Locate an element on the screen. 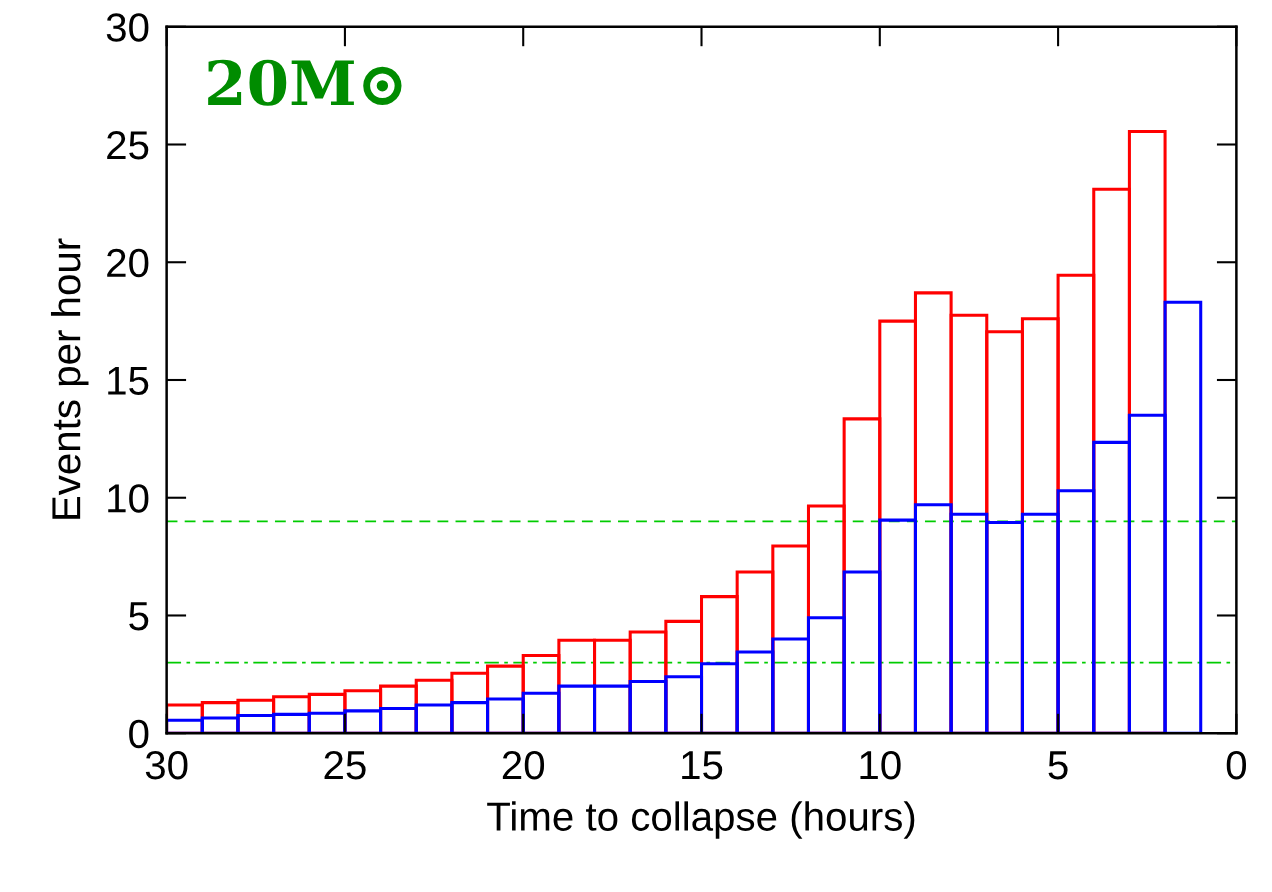  x-tick-label: 0 is located at coordinates (1236, 765).